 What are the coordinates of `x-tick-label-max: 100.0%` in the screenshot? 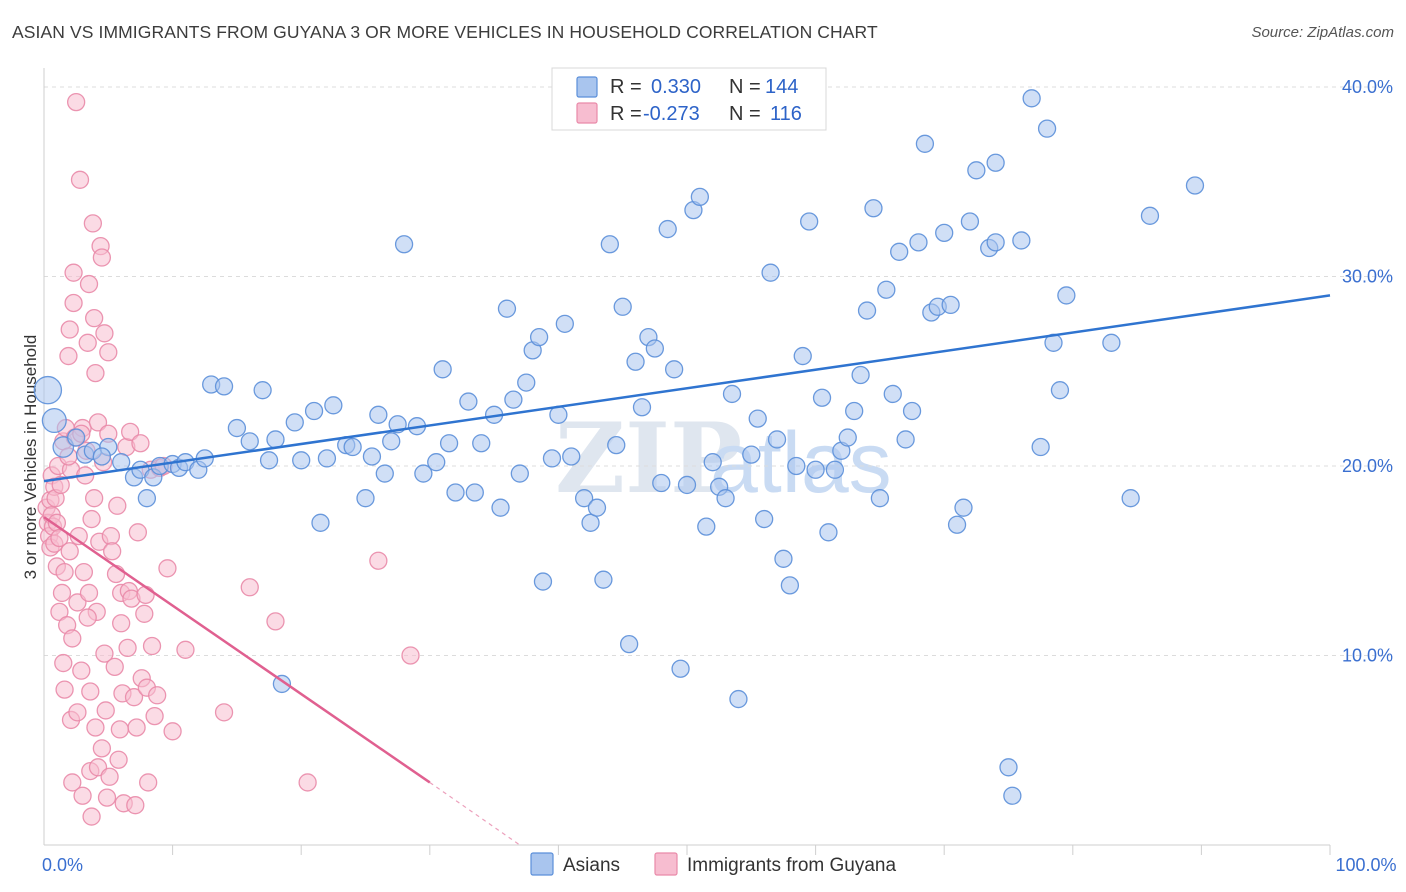 It's located at (1365, 865).